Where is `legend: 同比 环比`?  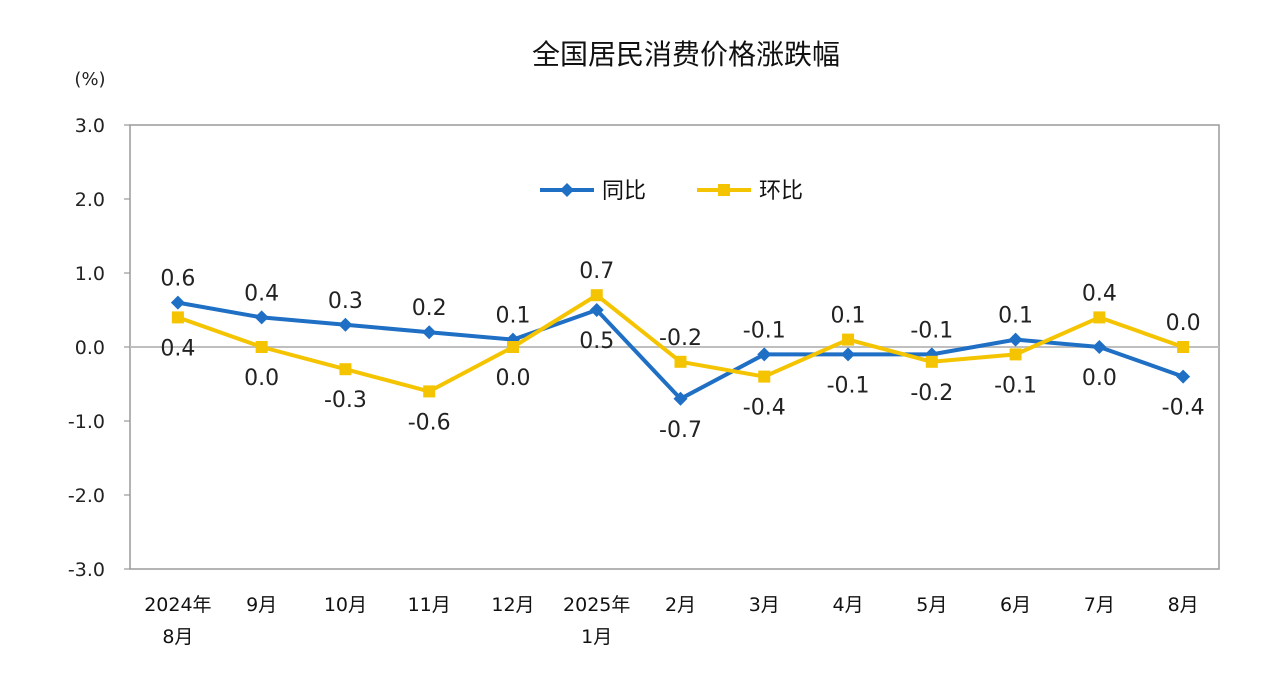
legend: 同比 环比 is located at coordinates (671, 191).